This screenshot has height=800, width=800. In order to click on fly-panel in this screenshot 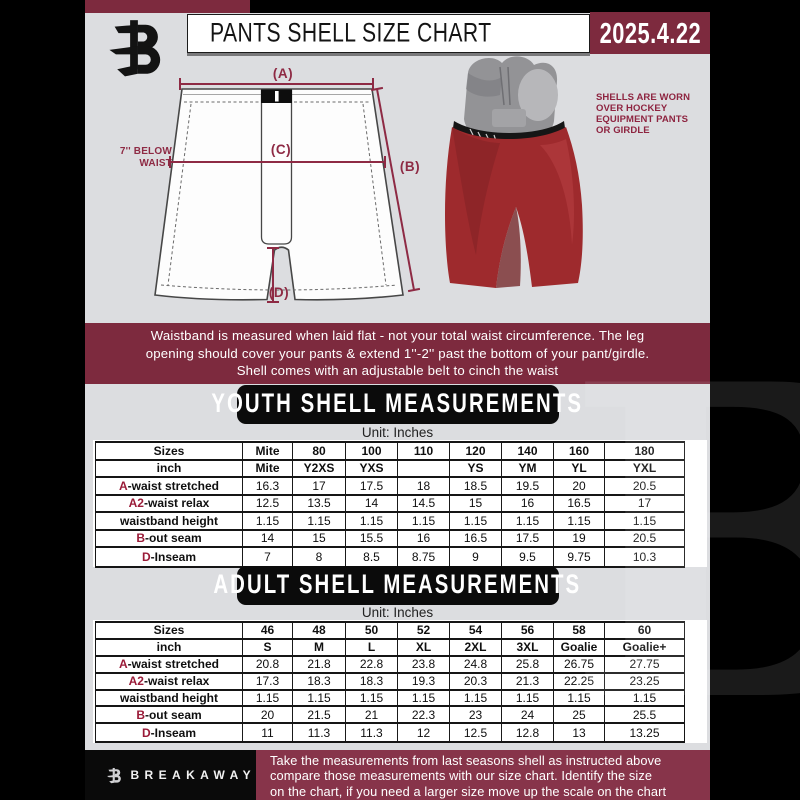, I will do `click(276, 167)`.